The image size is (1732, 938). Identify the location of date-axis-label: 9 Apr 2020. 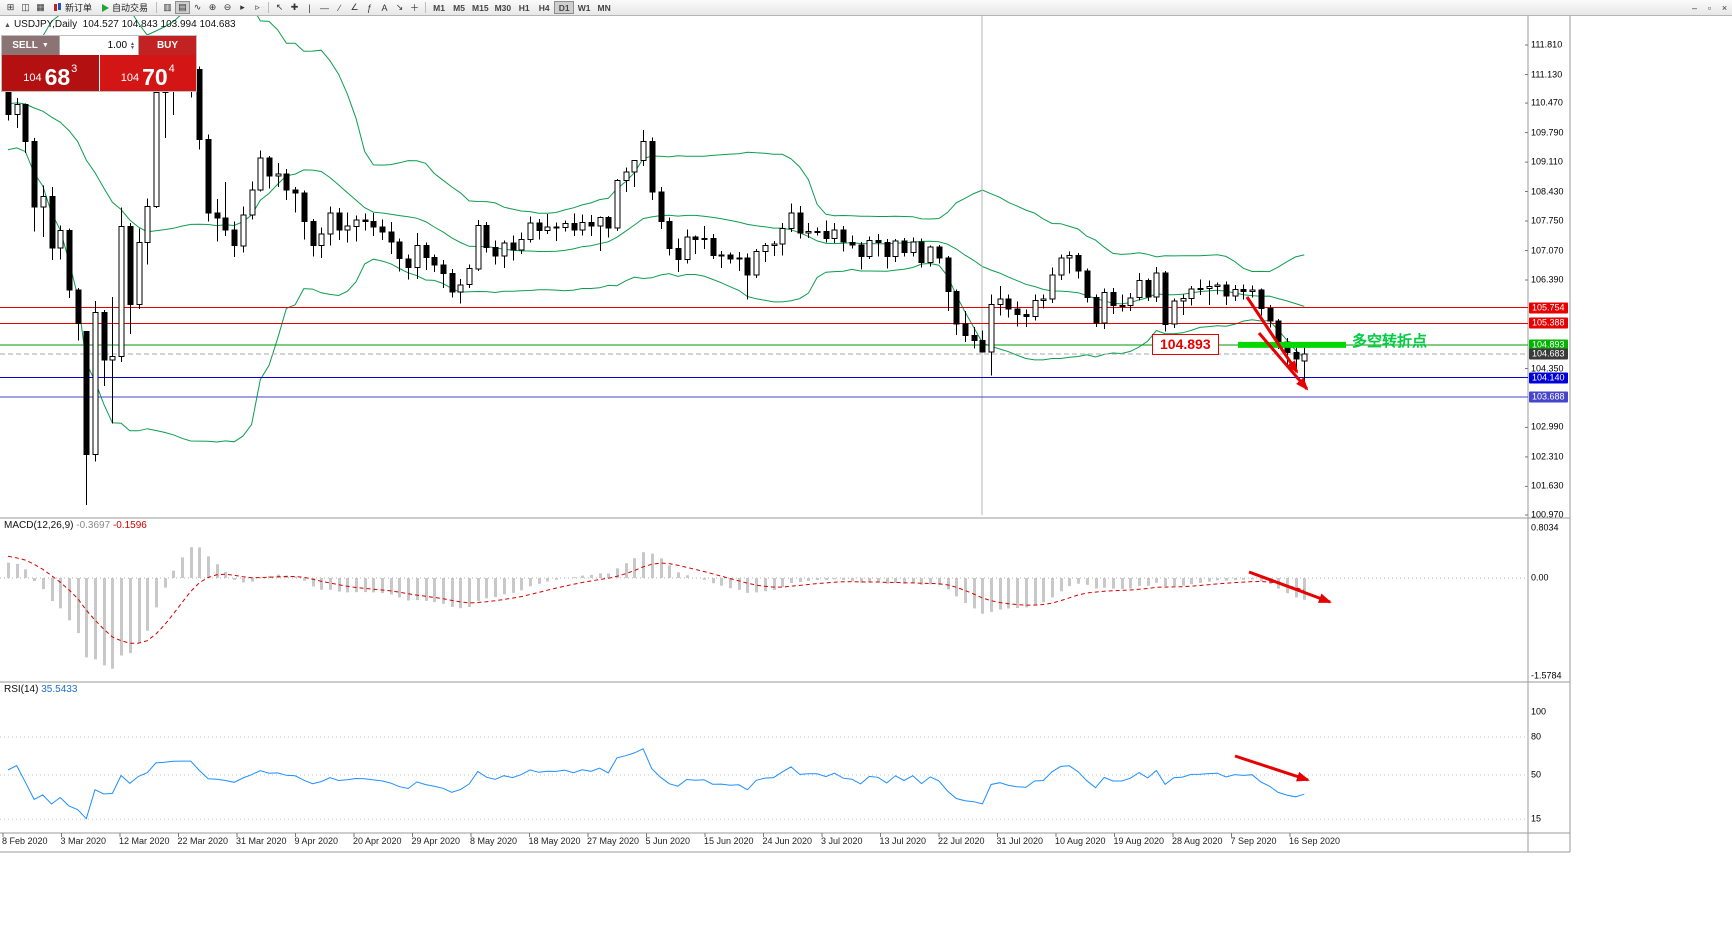
(316, 841).